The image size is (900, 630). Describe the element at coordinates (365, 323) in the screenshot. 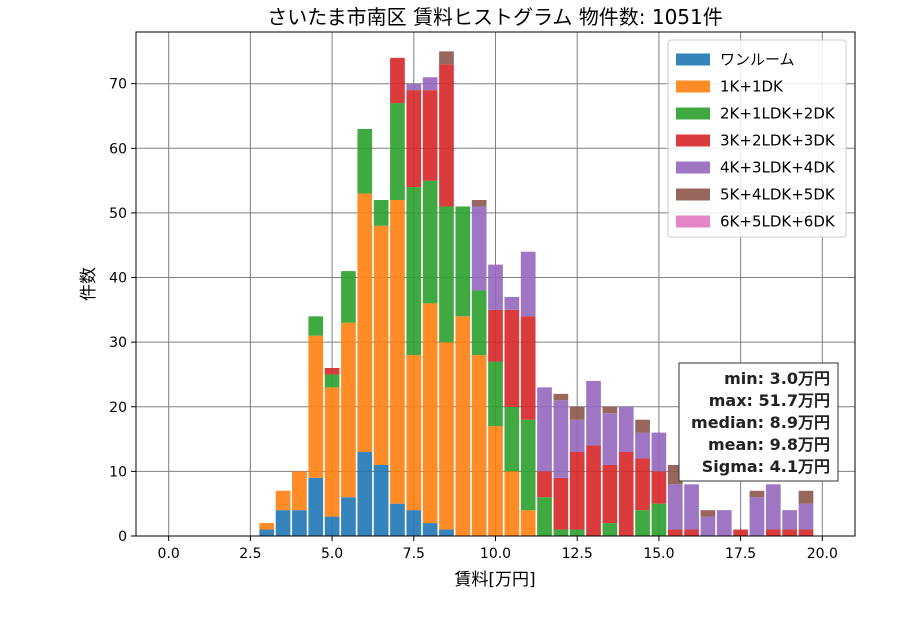

I see `bar-s1-bin6` at that location.